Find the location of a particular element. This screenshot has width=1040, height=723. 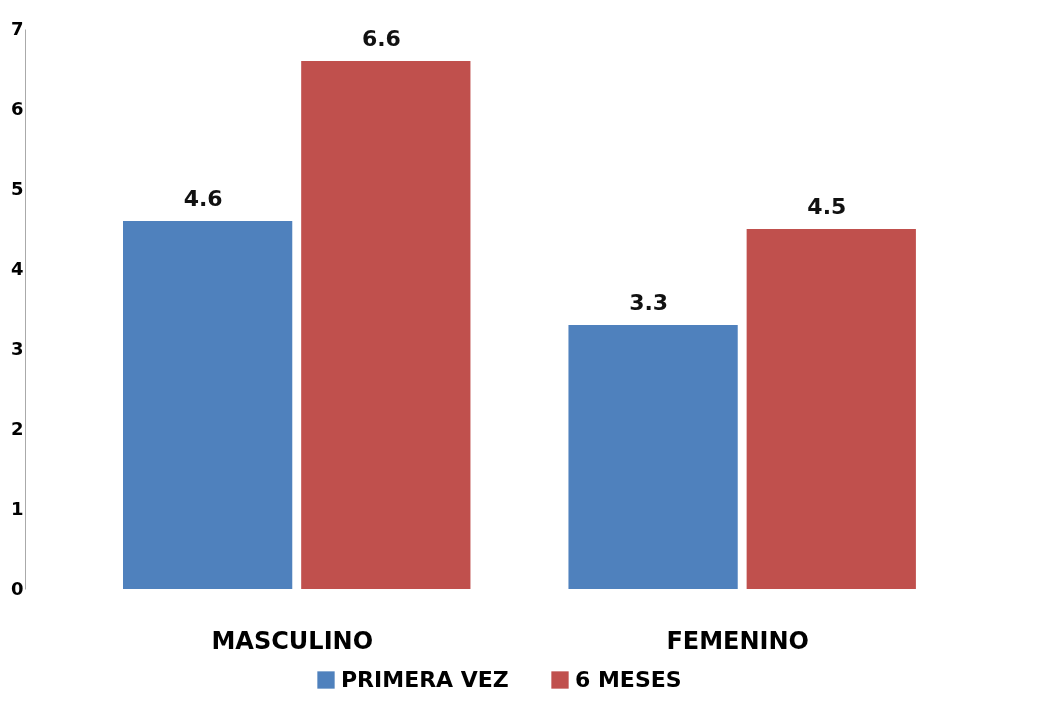

y-tick-label: 4 is located at coordinates (17, 268).